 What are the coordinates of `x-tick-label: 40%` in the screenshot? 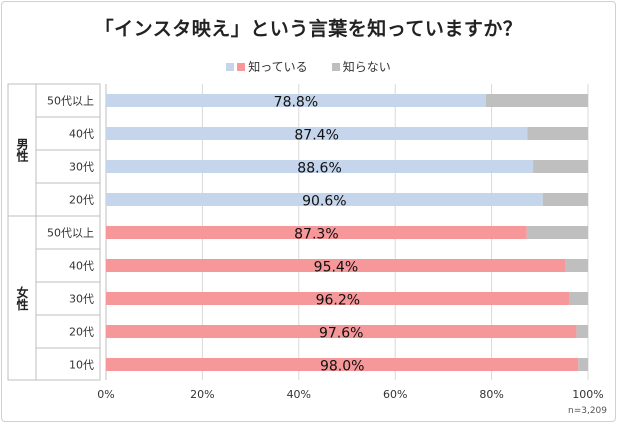 It's located at (299, 394).